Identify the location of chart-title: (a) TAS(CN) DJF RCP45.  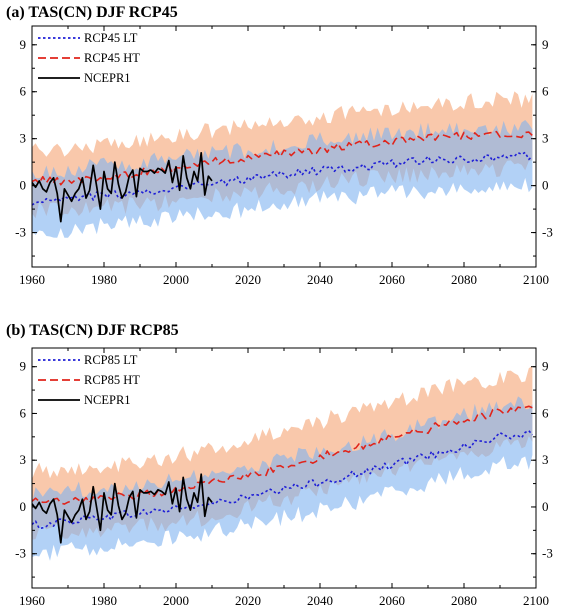
(92, 12).